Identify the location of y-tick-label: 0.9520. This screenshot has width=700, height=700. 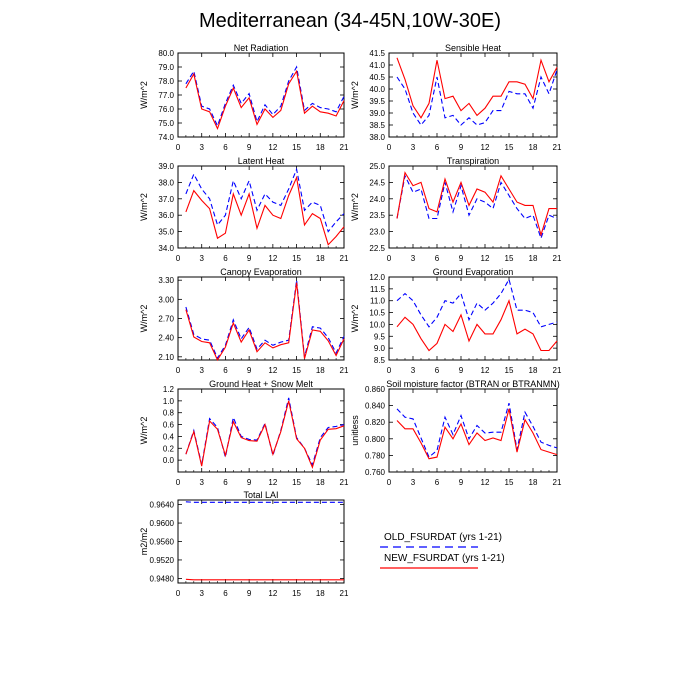
(162, 560).